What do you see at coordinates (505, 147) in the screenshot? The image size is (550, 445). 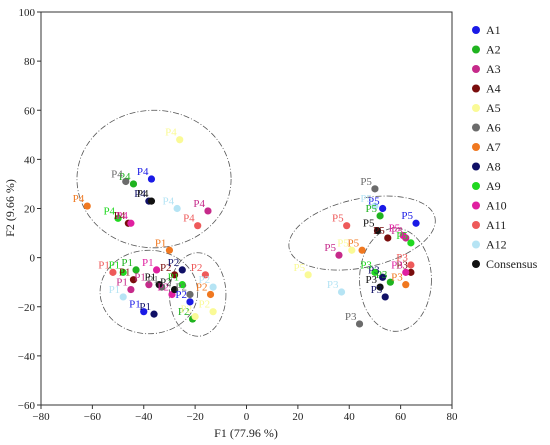 I see `legend: A1 A2 A3 A4 A5 A6 A7 A8 A9 A10 A11 A12 Consensus` at bounding box center [505, 147].